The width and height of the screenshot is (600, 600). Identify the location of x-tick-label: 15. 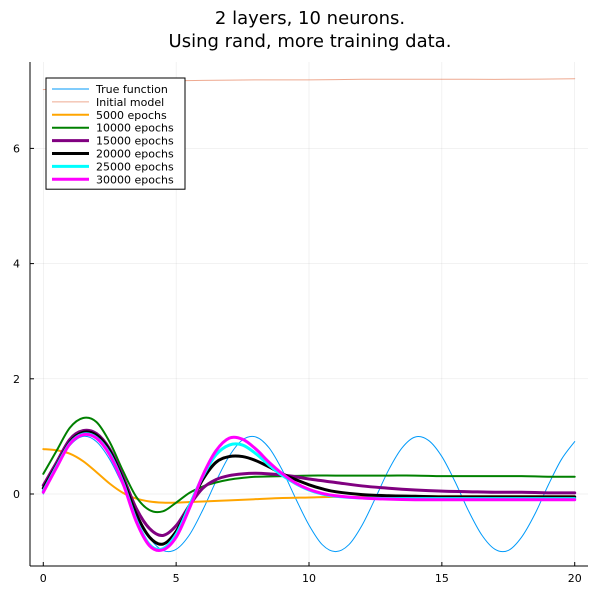
(442, 578).